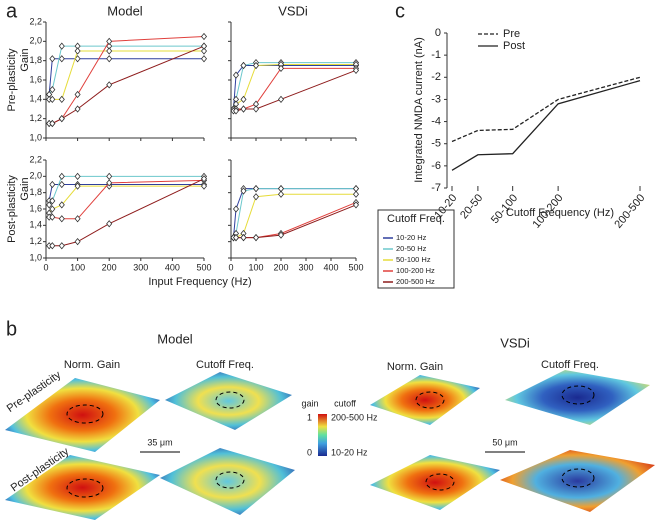 Image resolution: width=656 pixels, height=527 pixels. I want to click on y-axis-label: Integrated NMDA current (nA), so click(419, 110).